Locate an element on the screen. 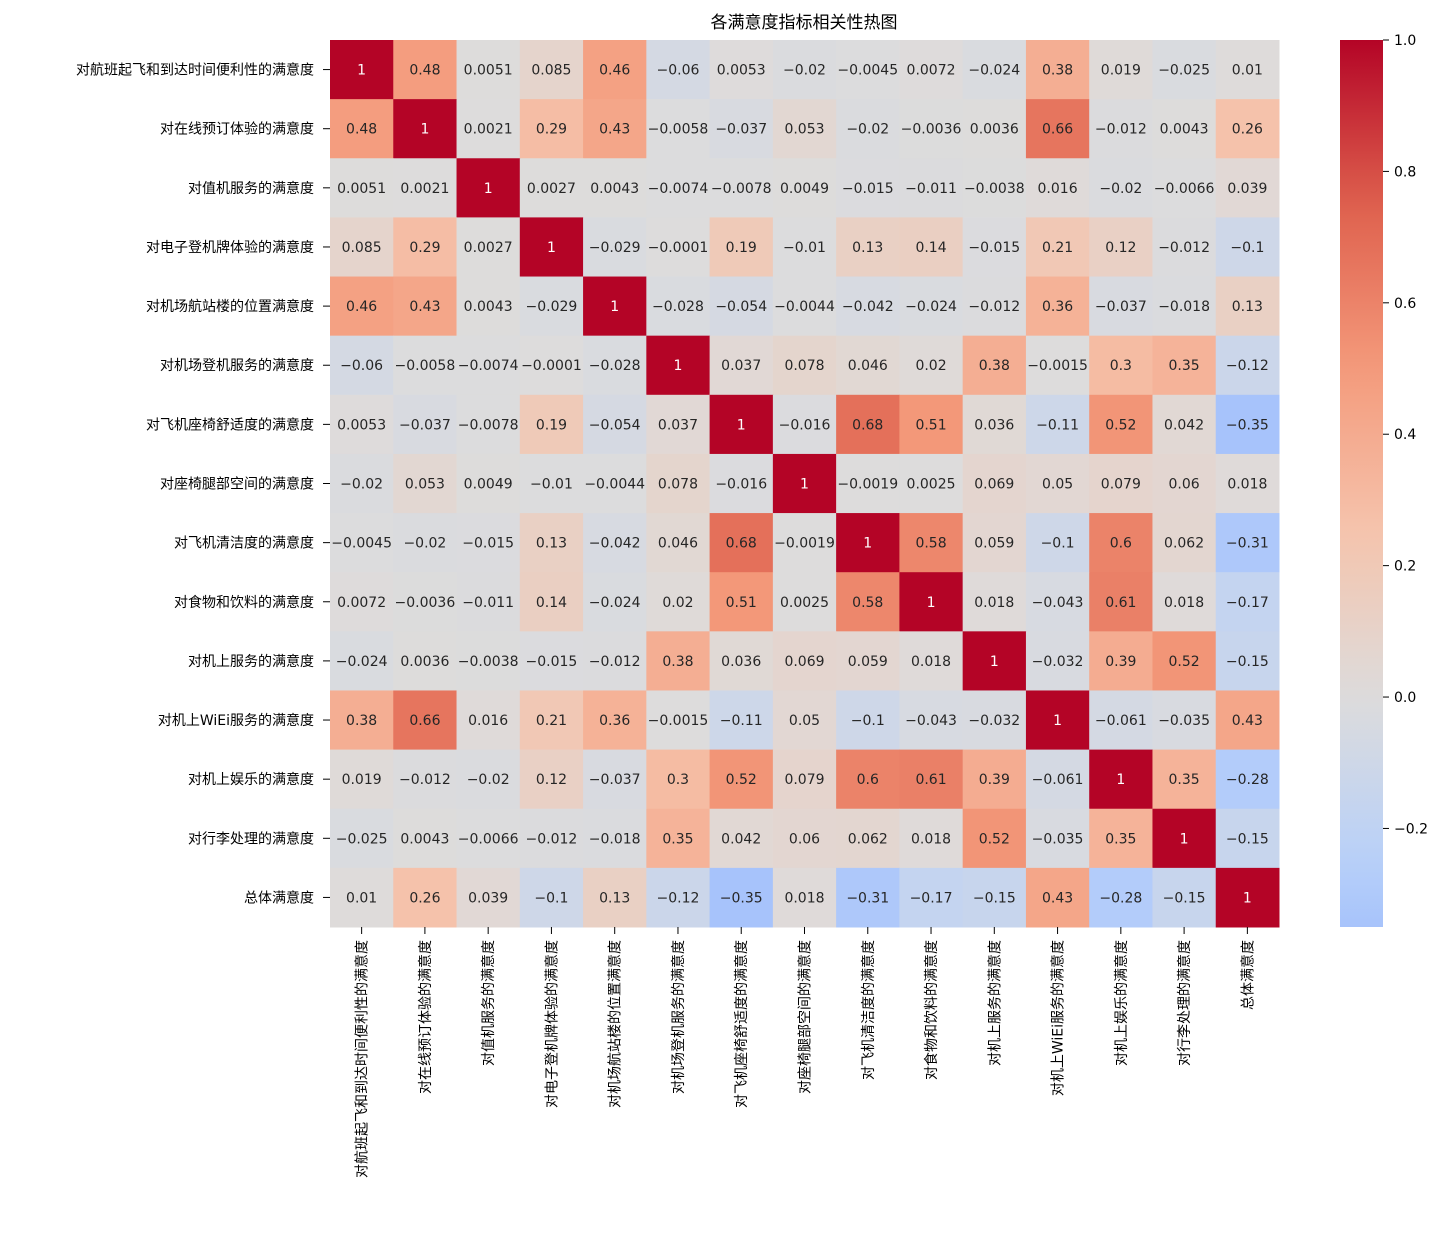 This screenshot has height=1258, width=1444. cell-annotation: −0.15 is located at coordinates (1247, 662).